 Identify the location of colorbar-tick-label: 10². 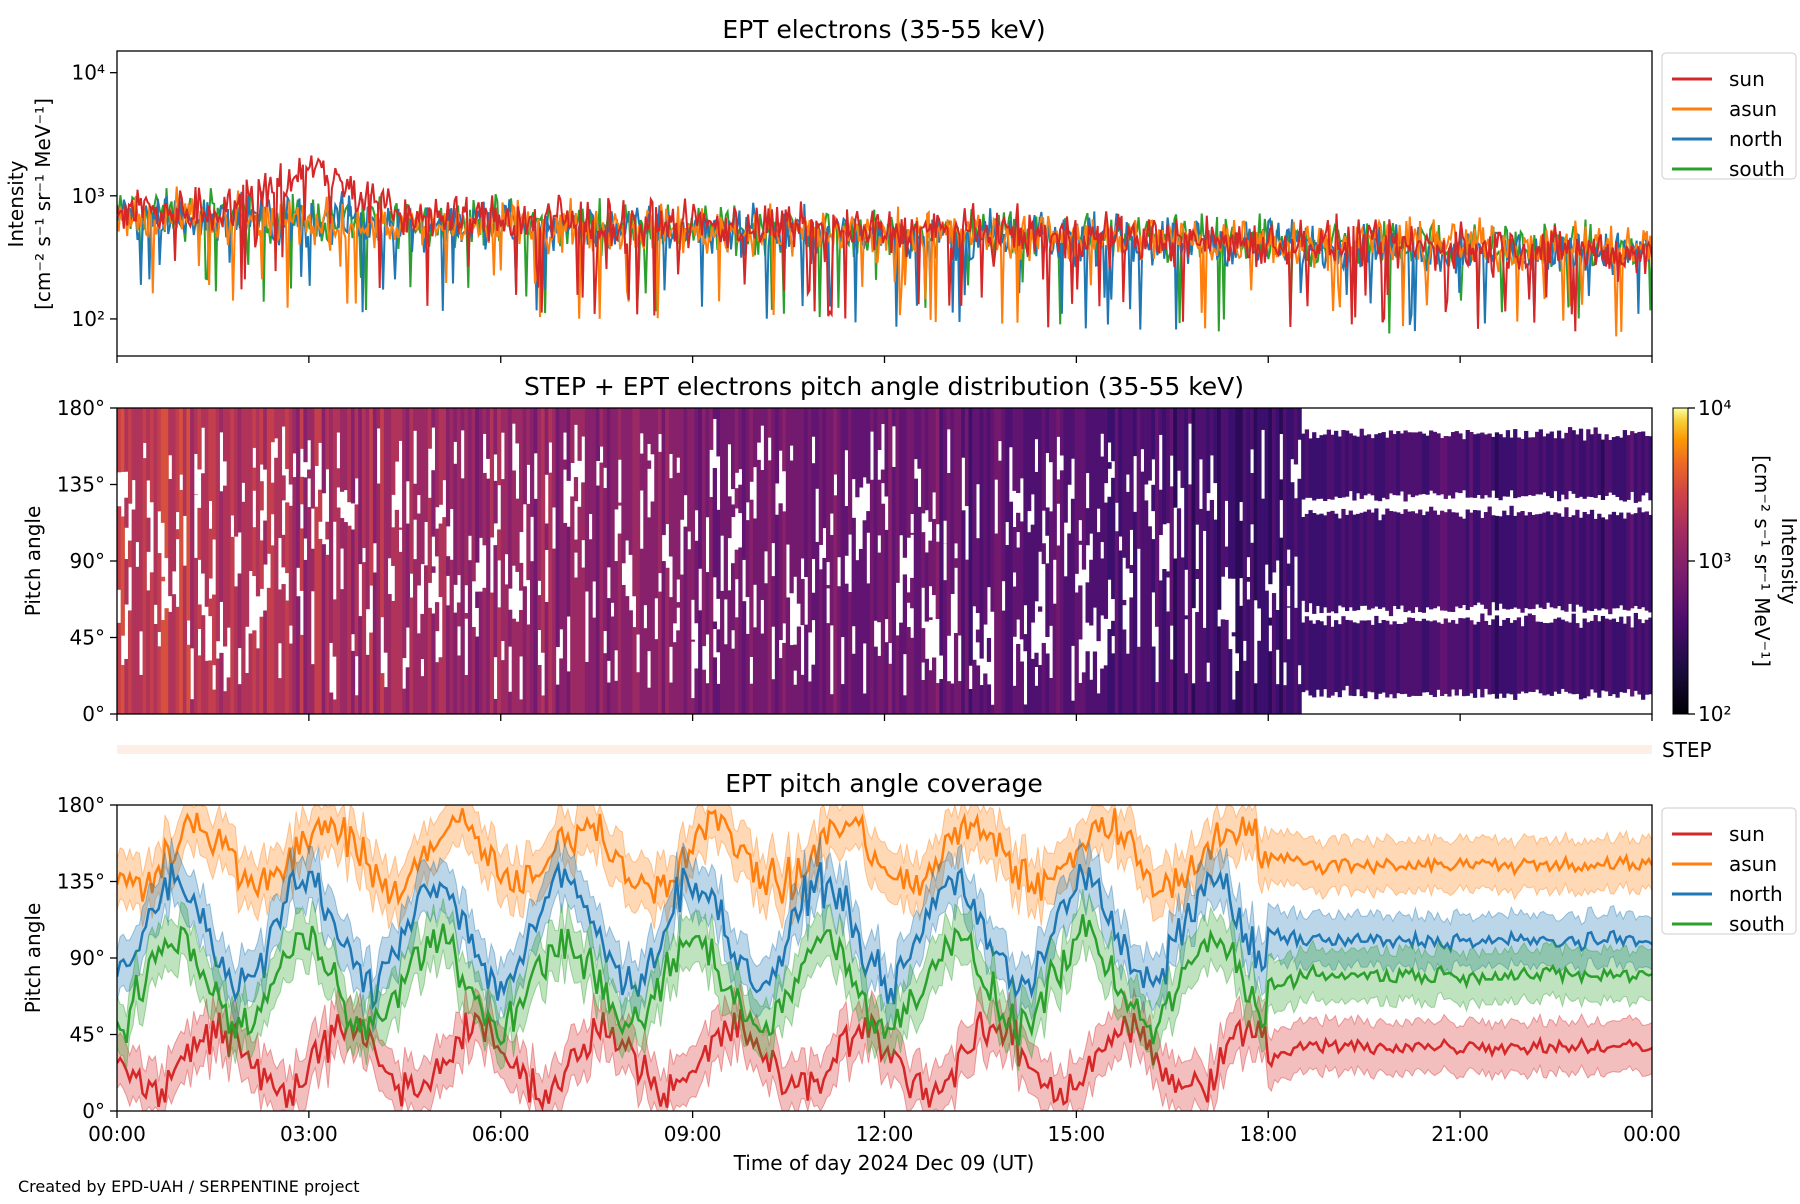
(1714, 714).